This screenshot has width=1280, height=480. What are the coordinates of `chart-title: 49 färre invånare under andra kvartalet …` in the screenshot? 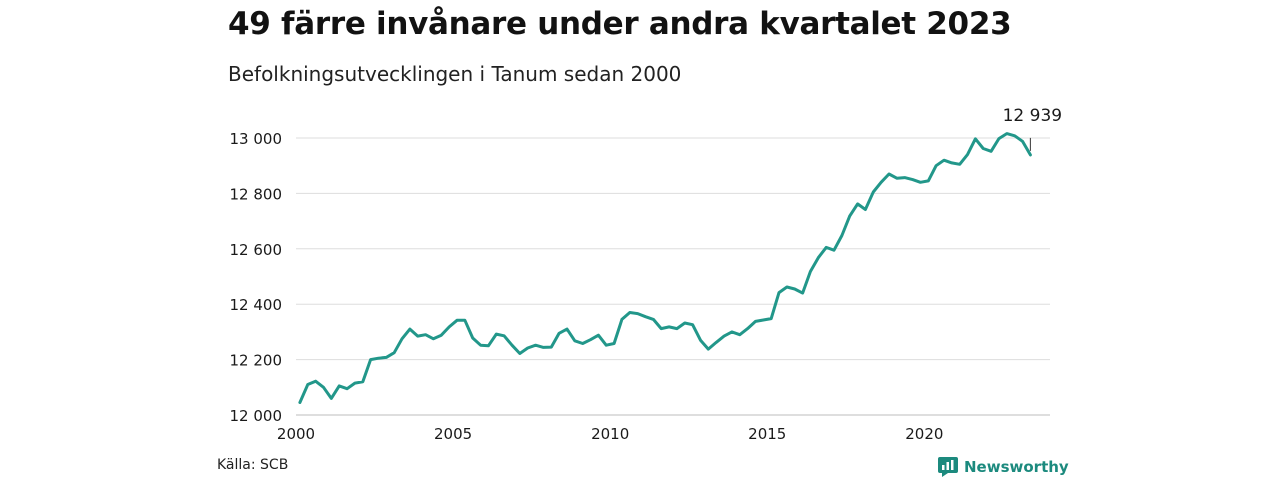 It's located at (620, 24).